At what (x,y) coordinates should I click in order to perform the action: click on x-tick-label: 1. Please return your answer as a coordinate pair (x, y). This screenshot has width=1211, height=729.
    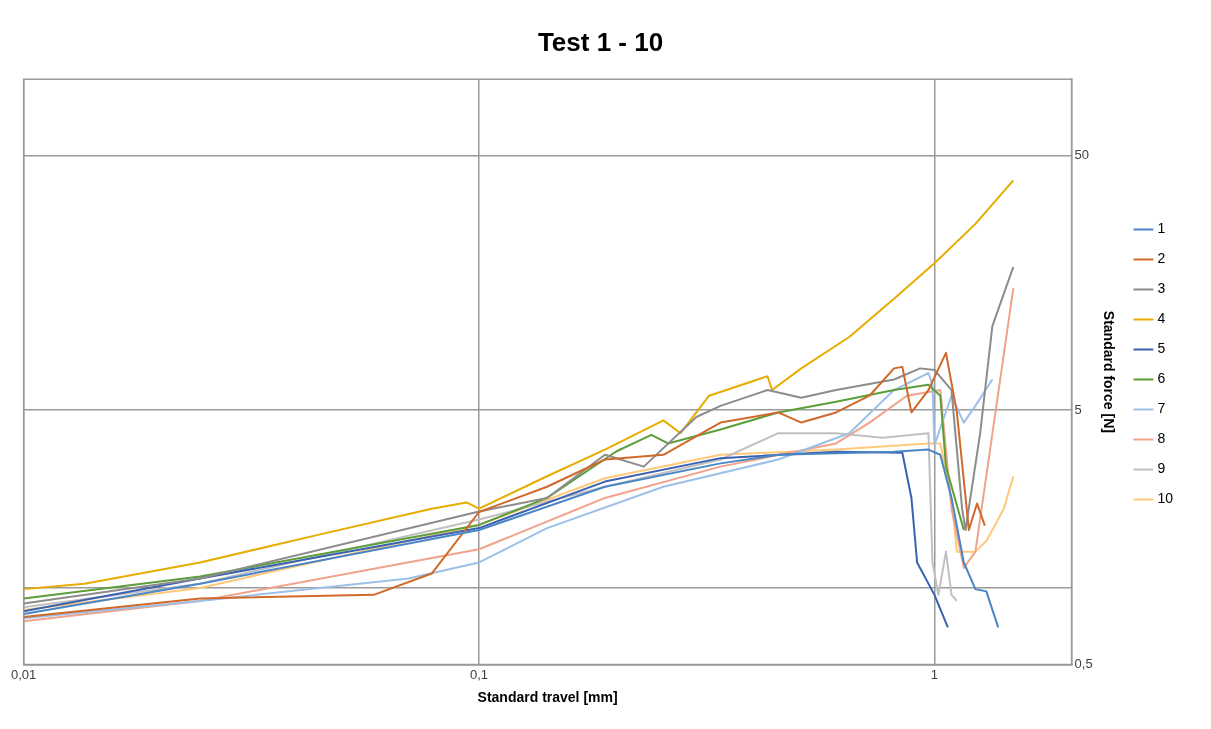
    Looking at the image, I should click on (934, 674).